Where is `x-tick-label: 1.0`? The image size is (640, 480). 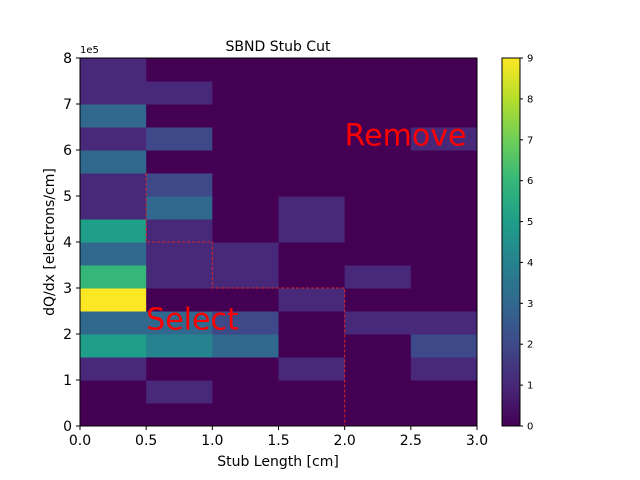 x-tick-label: 1.0 is located at coordinates (212, 441).